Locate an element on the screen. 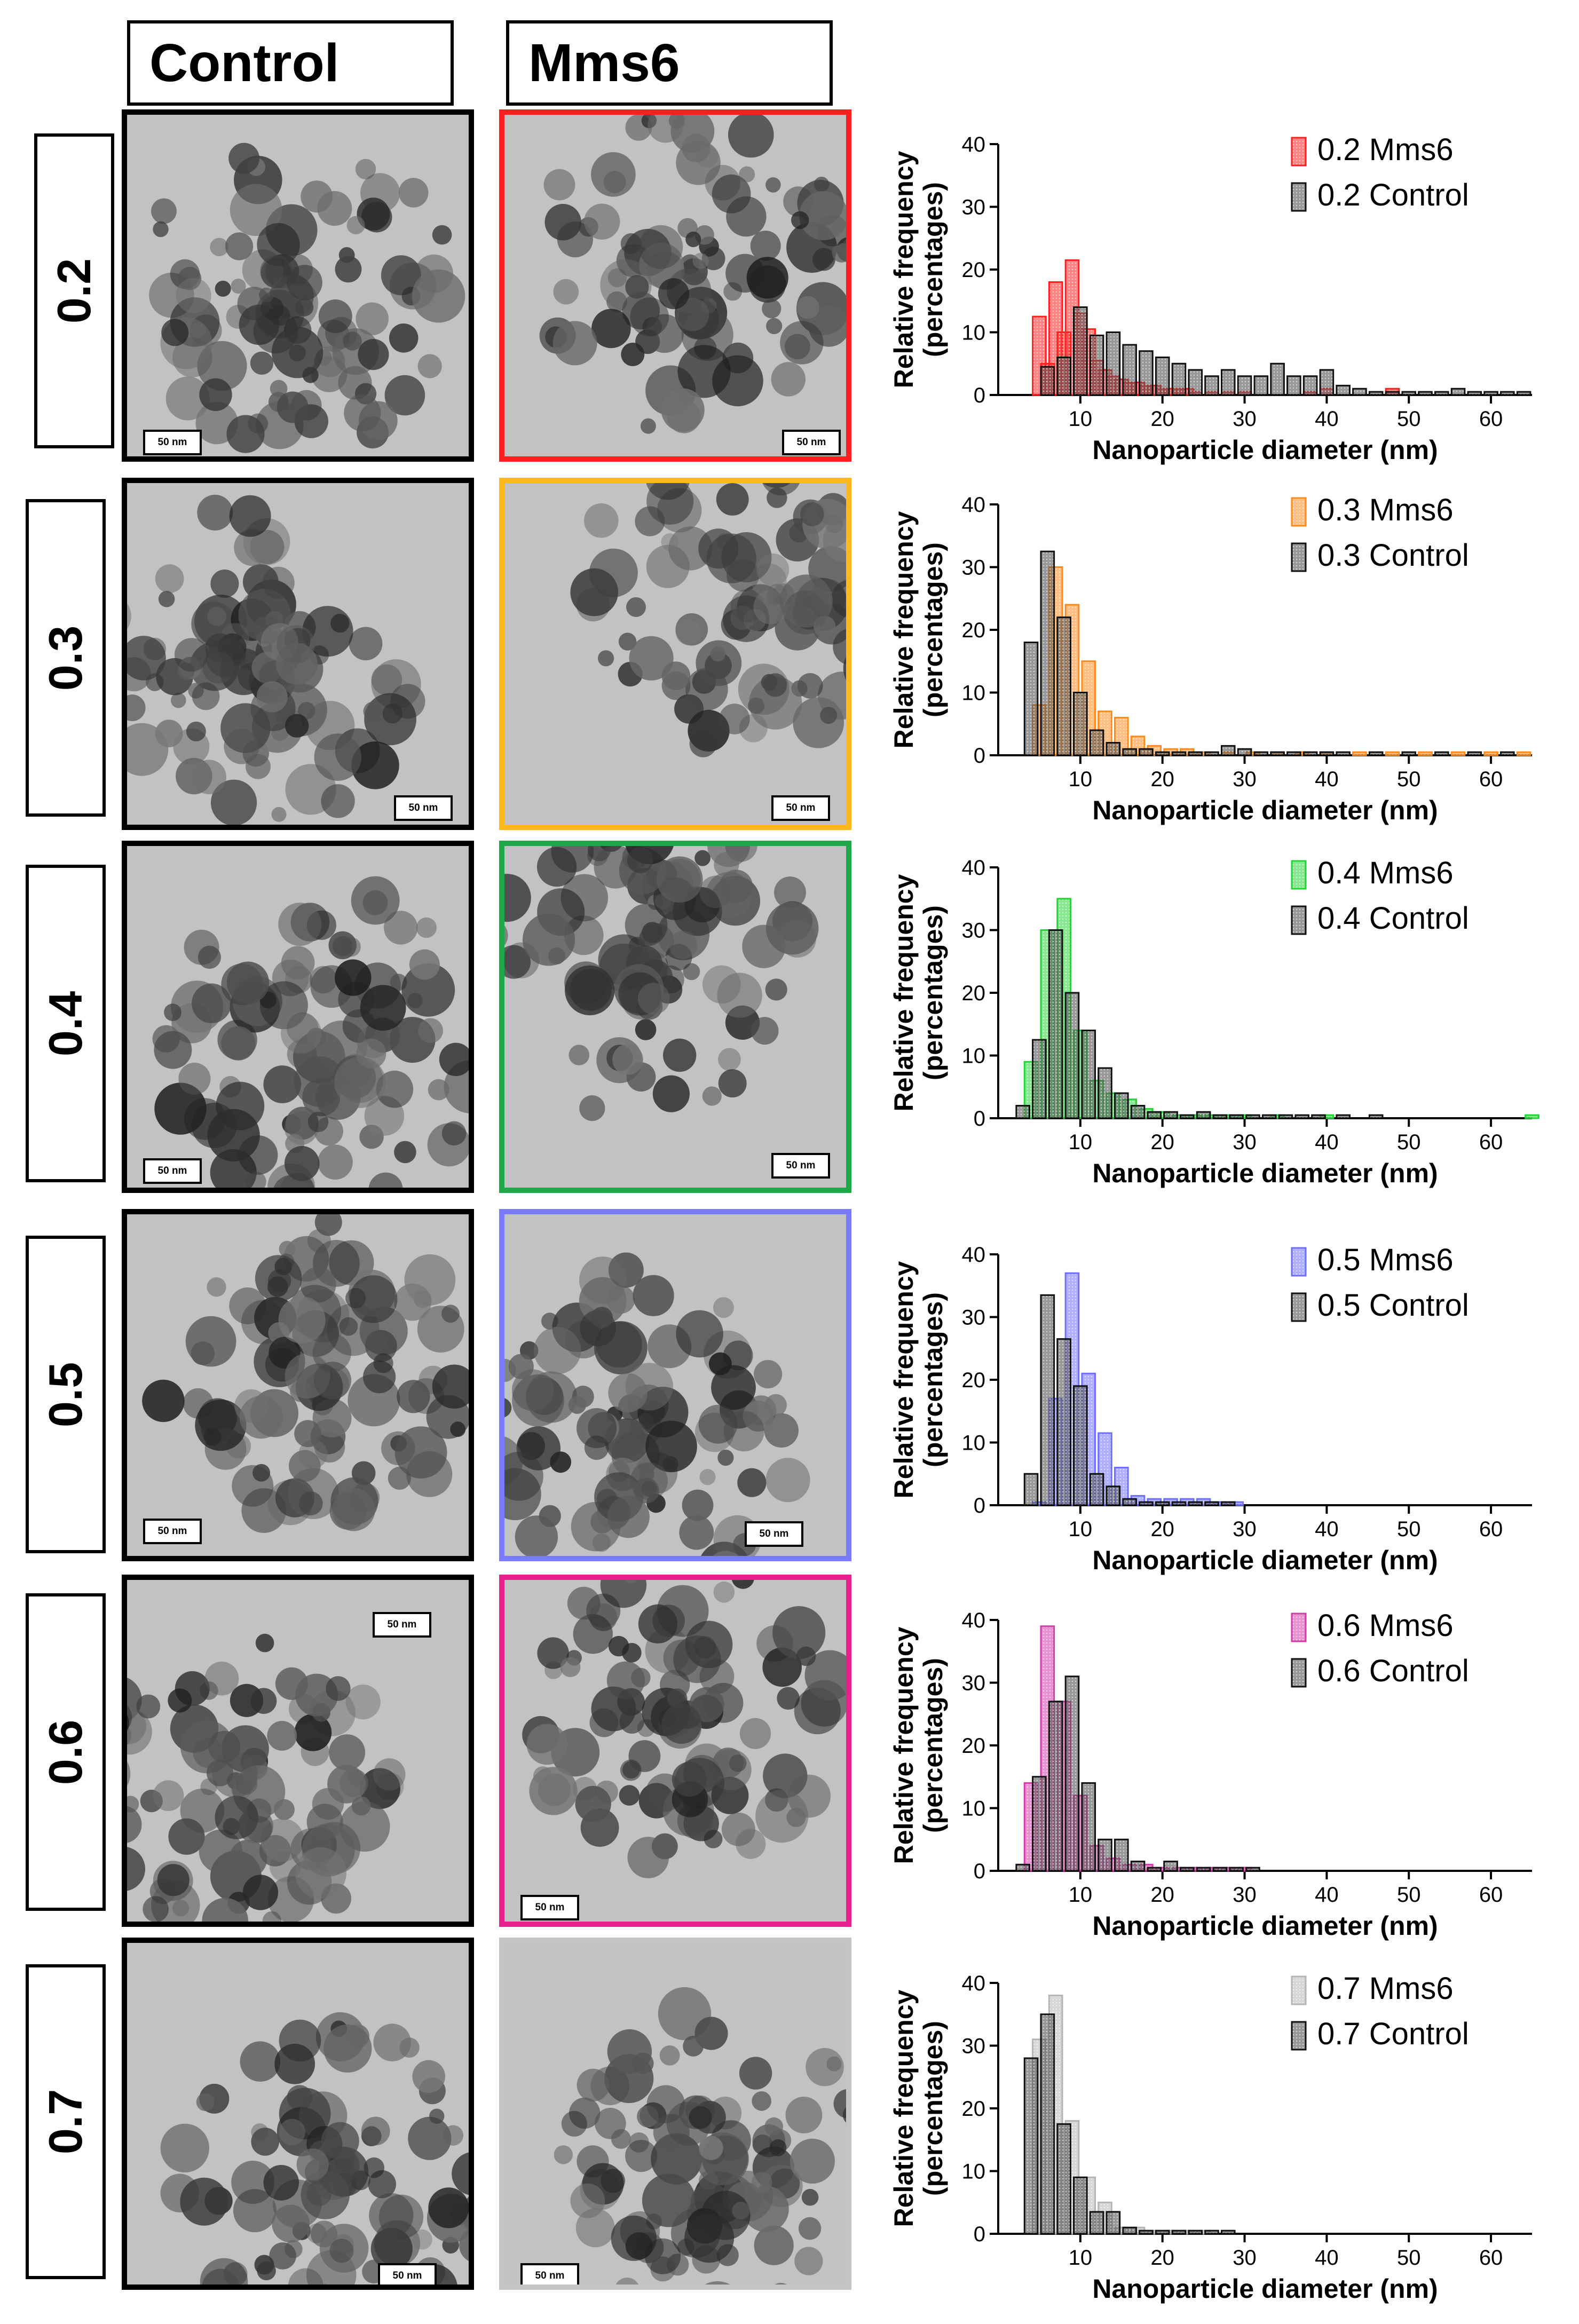  bar-mms6 is located at coordinates (1532, 1116).